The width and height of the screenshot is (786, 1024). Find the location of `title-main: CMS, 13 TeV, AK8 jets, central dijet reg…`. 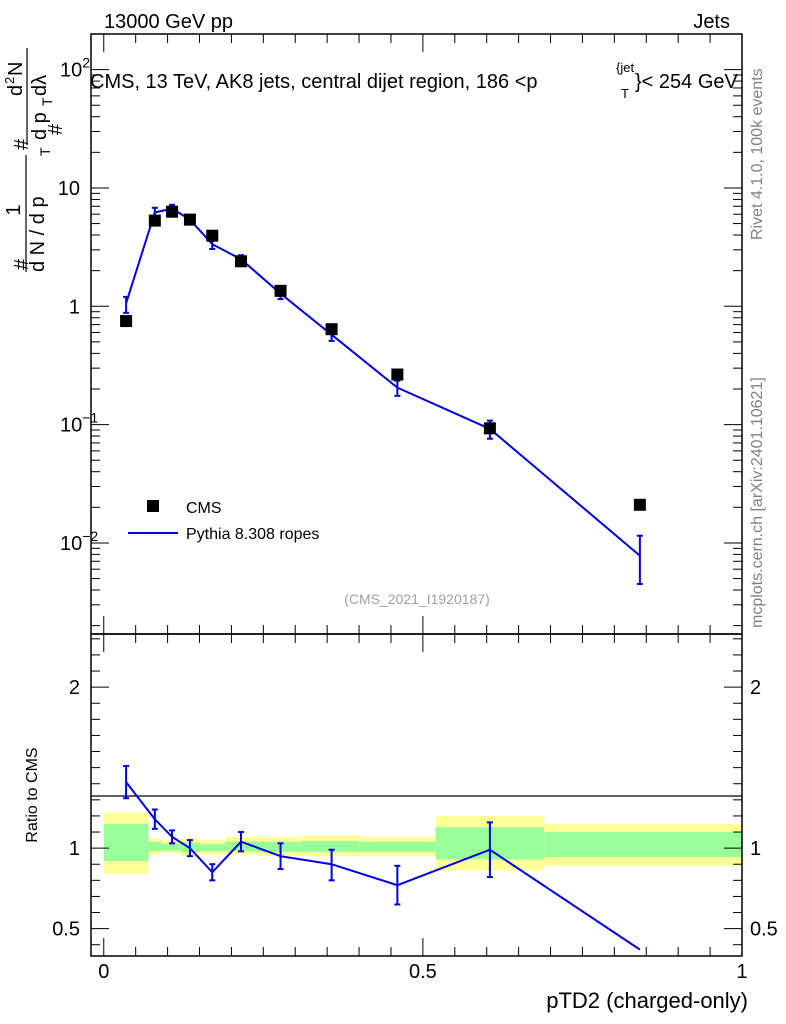

title-main: CMS, 13 TeV, AK8 jets, central dijet reg… is located at coordinates (314, 82).